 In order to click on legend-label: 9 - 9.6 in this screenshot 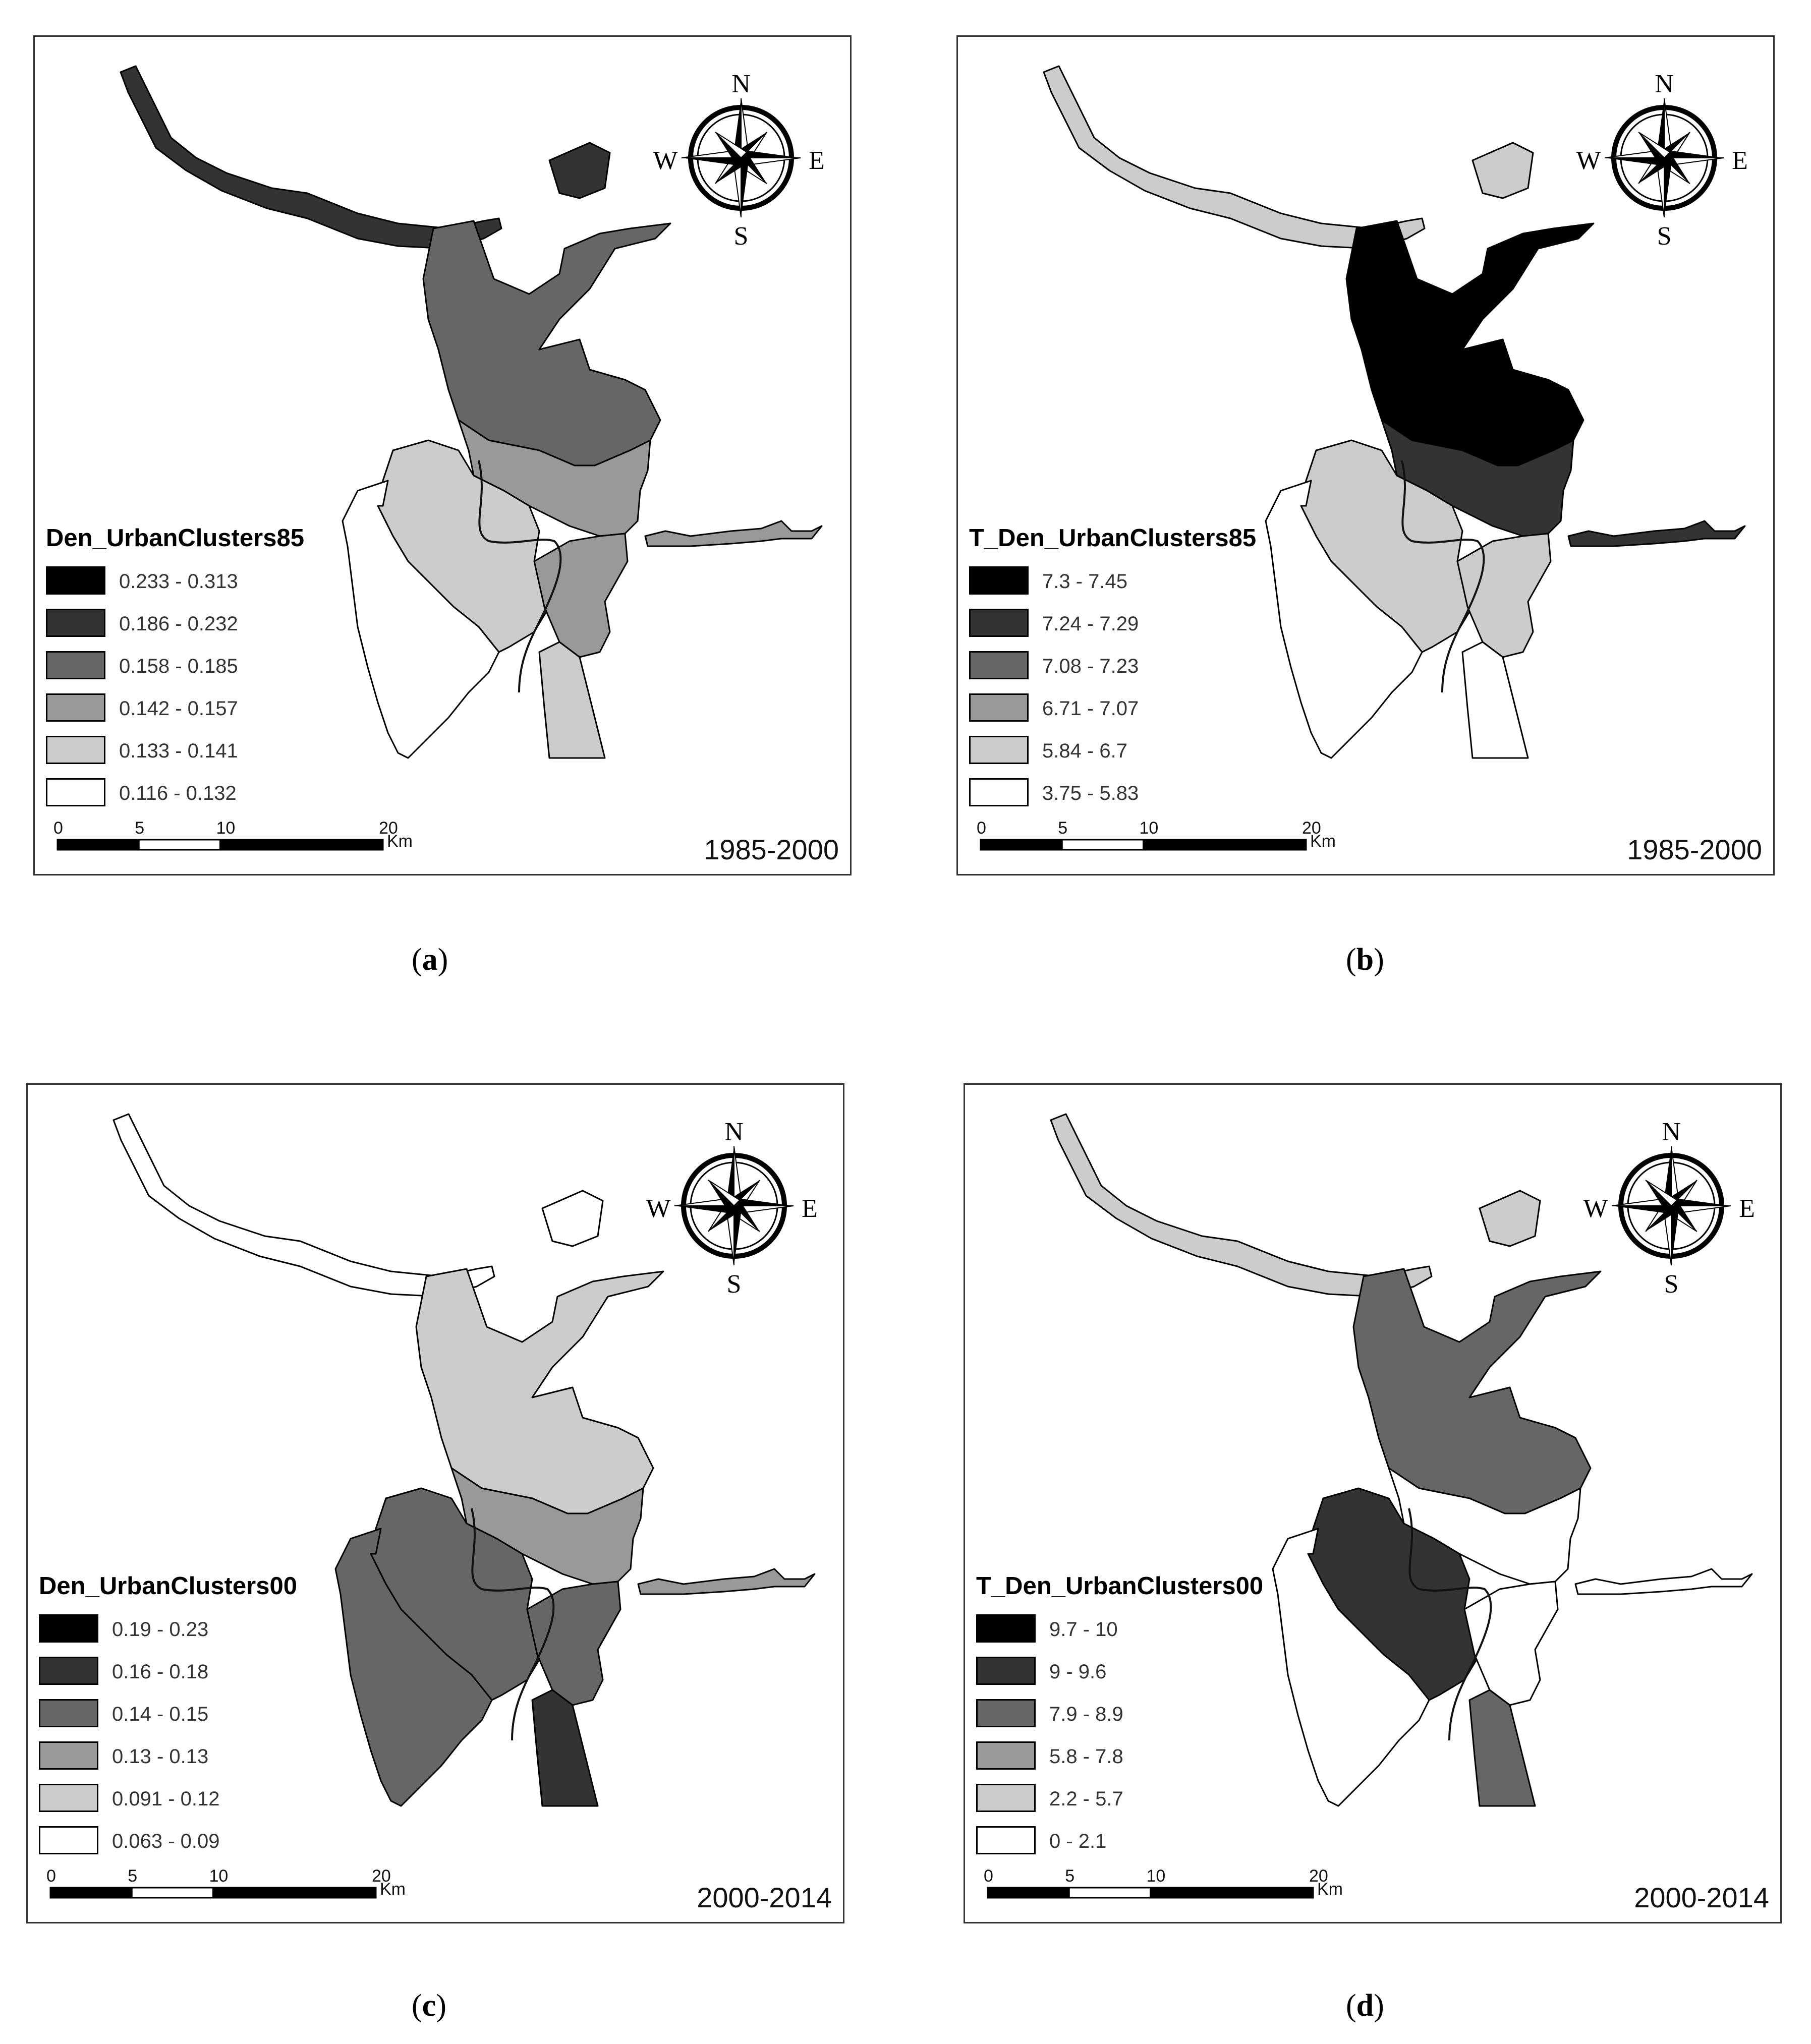, I will do `click(1078, 1672)`.